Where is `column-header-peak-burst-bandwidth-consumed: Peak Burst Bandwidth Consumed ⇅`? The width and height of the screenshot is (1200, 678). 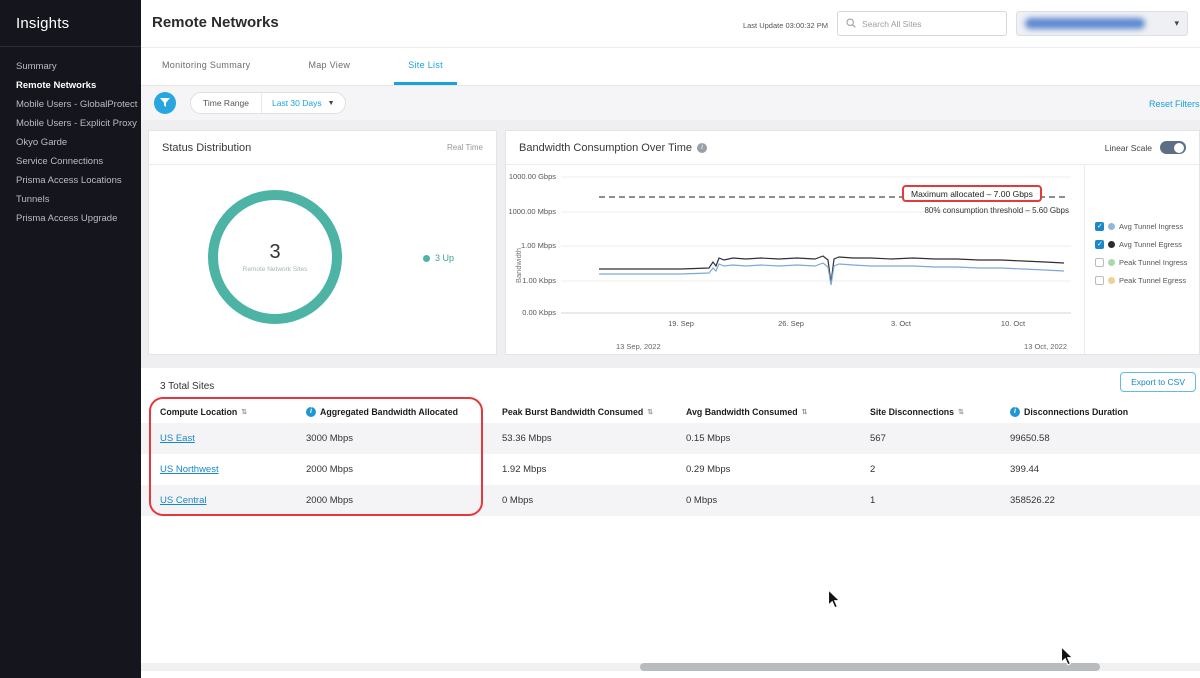
column-header-peak-burst-bandwidth-consumed: Peak Burst Bandwidth Consumed ⇅ is located at coordinates (594, 412).